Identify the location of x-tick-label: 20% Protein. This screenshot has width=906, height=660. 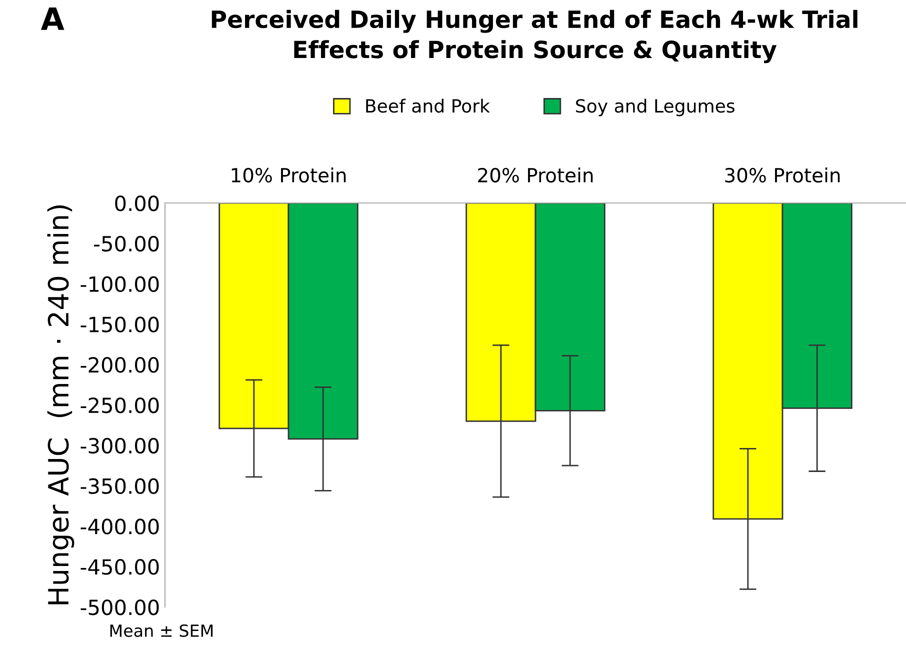
(535, 175).